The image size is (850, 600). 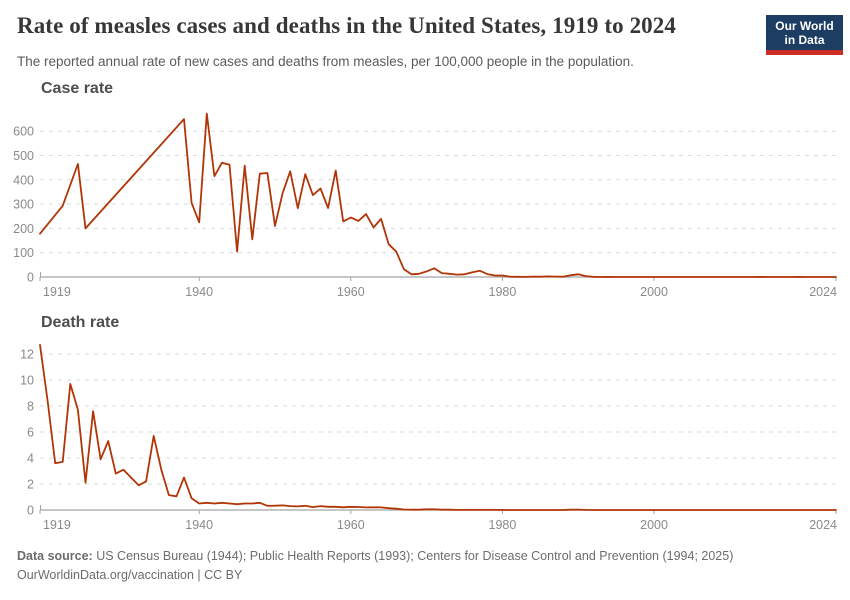 I want to click on data-source-label: Data source:, so click(x=55, y=556).